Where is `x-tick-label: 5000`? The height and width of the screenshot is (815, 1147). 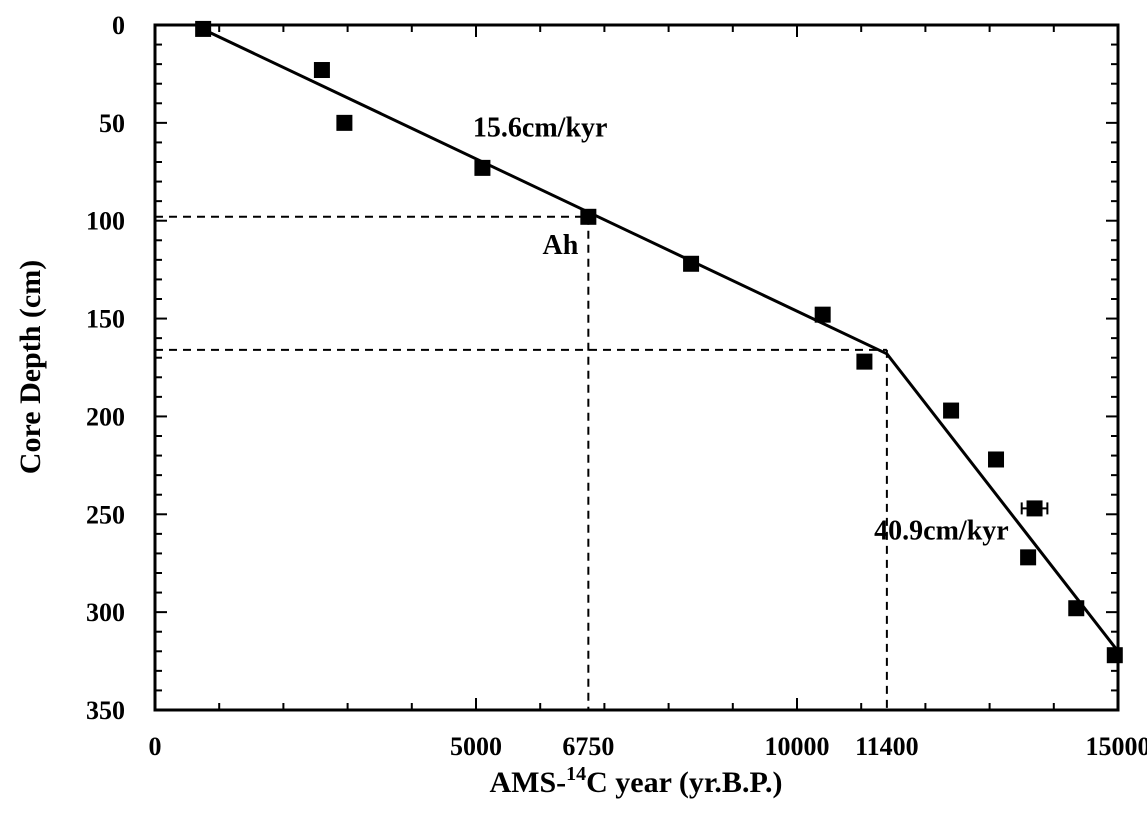 x-tick-label: 5000 is located at coordinates (476, 746).